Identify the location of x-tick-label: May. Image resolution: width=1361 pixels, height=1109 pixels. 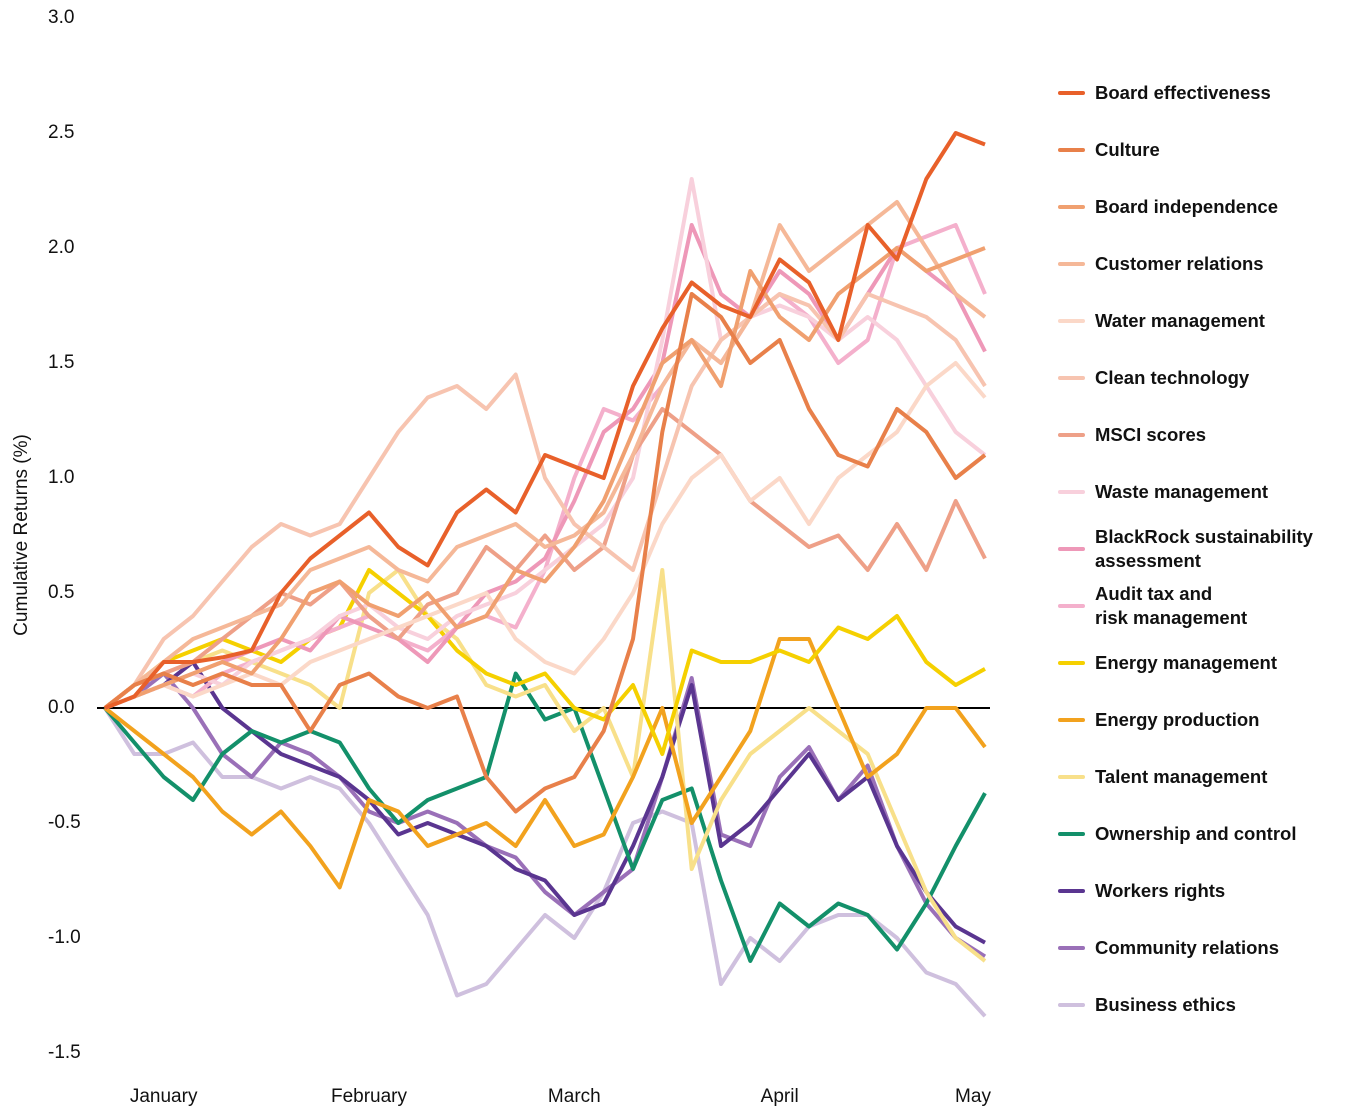
(973, 1096).